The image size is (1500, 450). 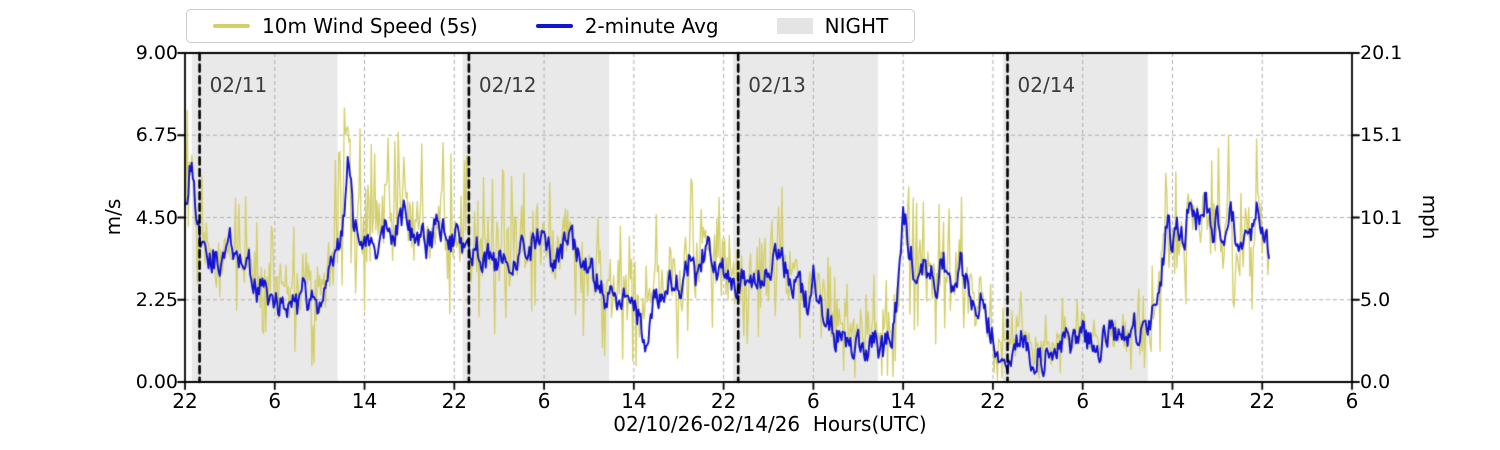 I want to click on chart-legend: 10m Wind Speed (5s) 2-minute Avg NIGHT, so click(x=551, y=26).